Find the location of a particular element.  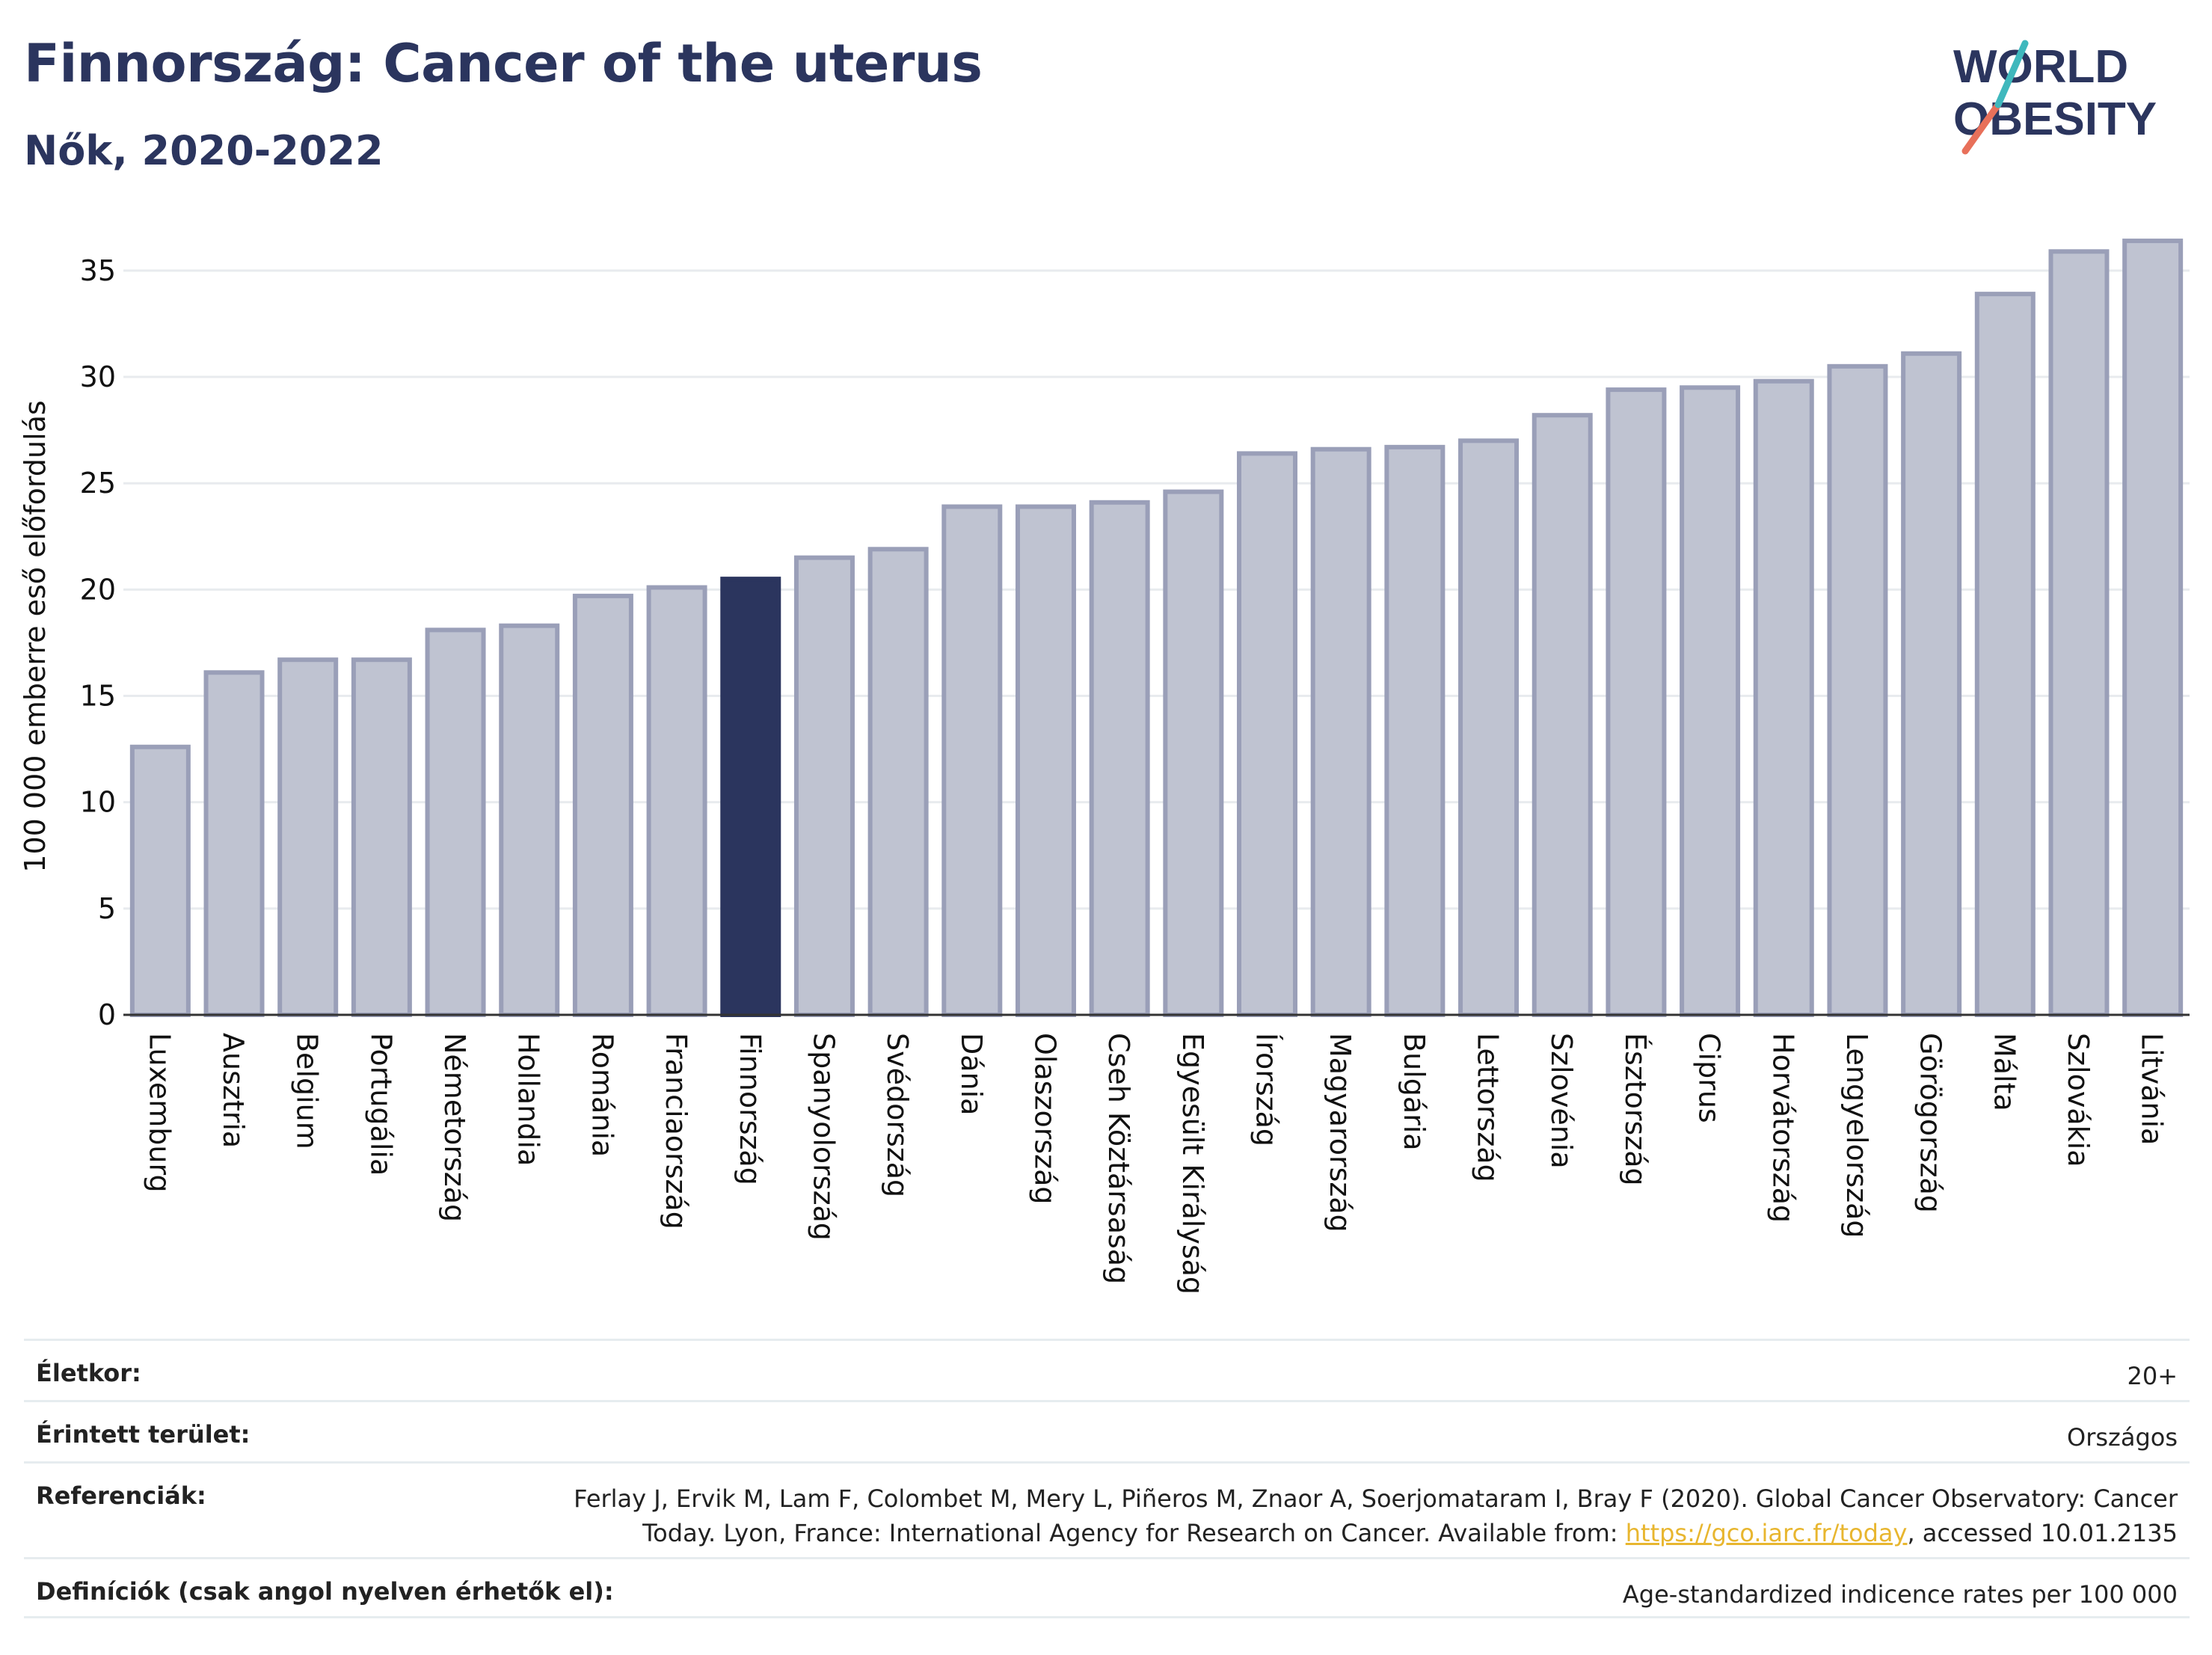

meta-row-area: Érintett terület: Országos is located at coordinates (1107, 1430).